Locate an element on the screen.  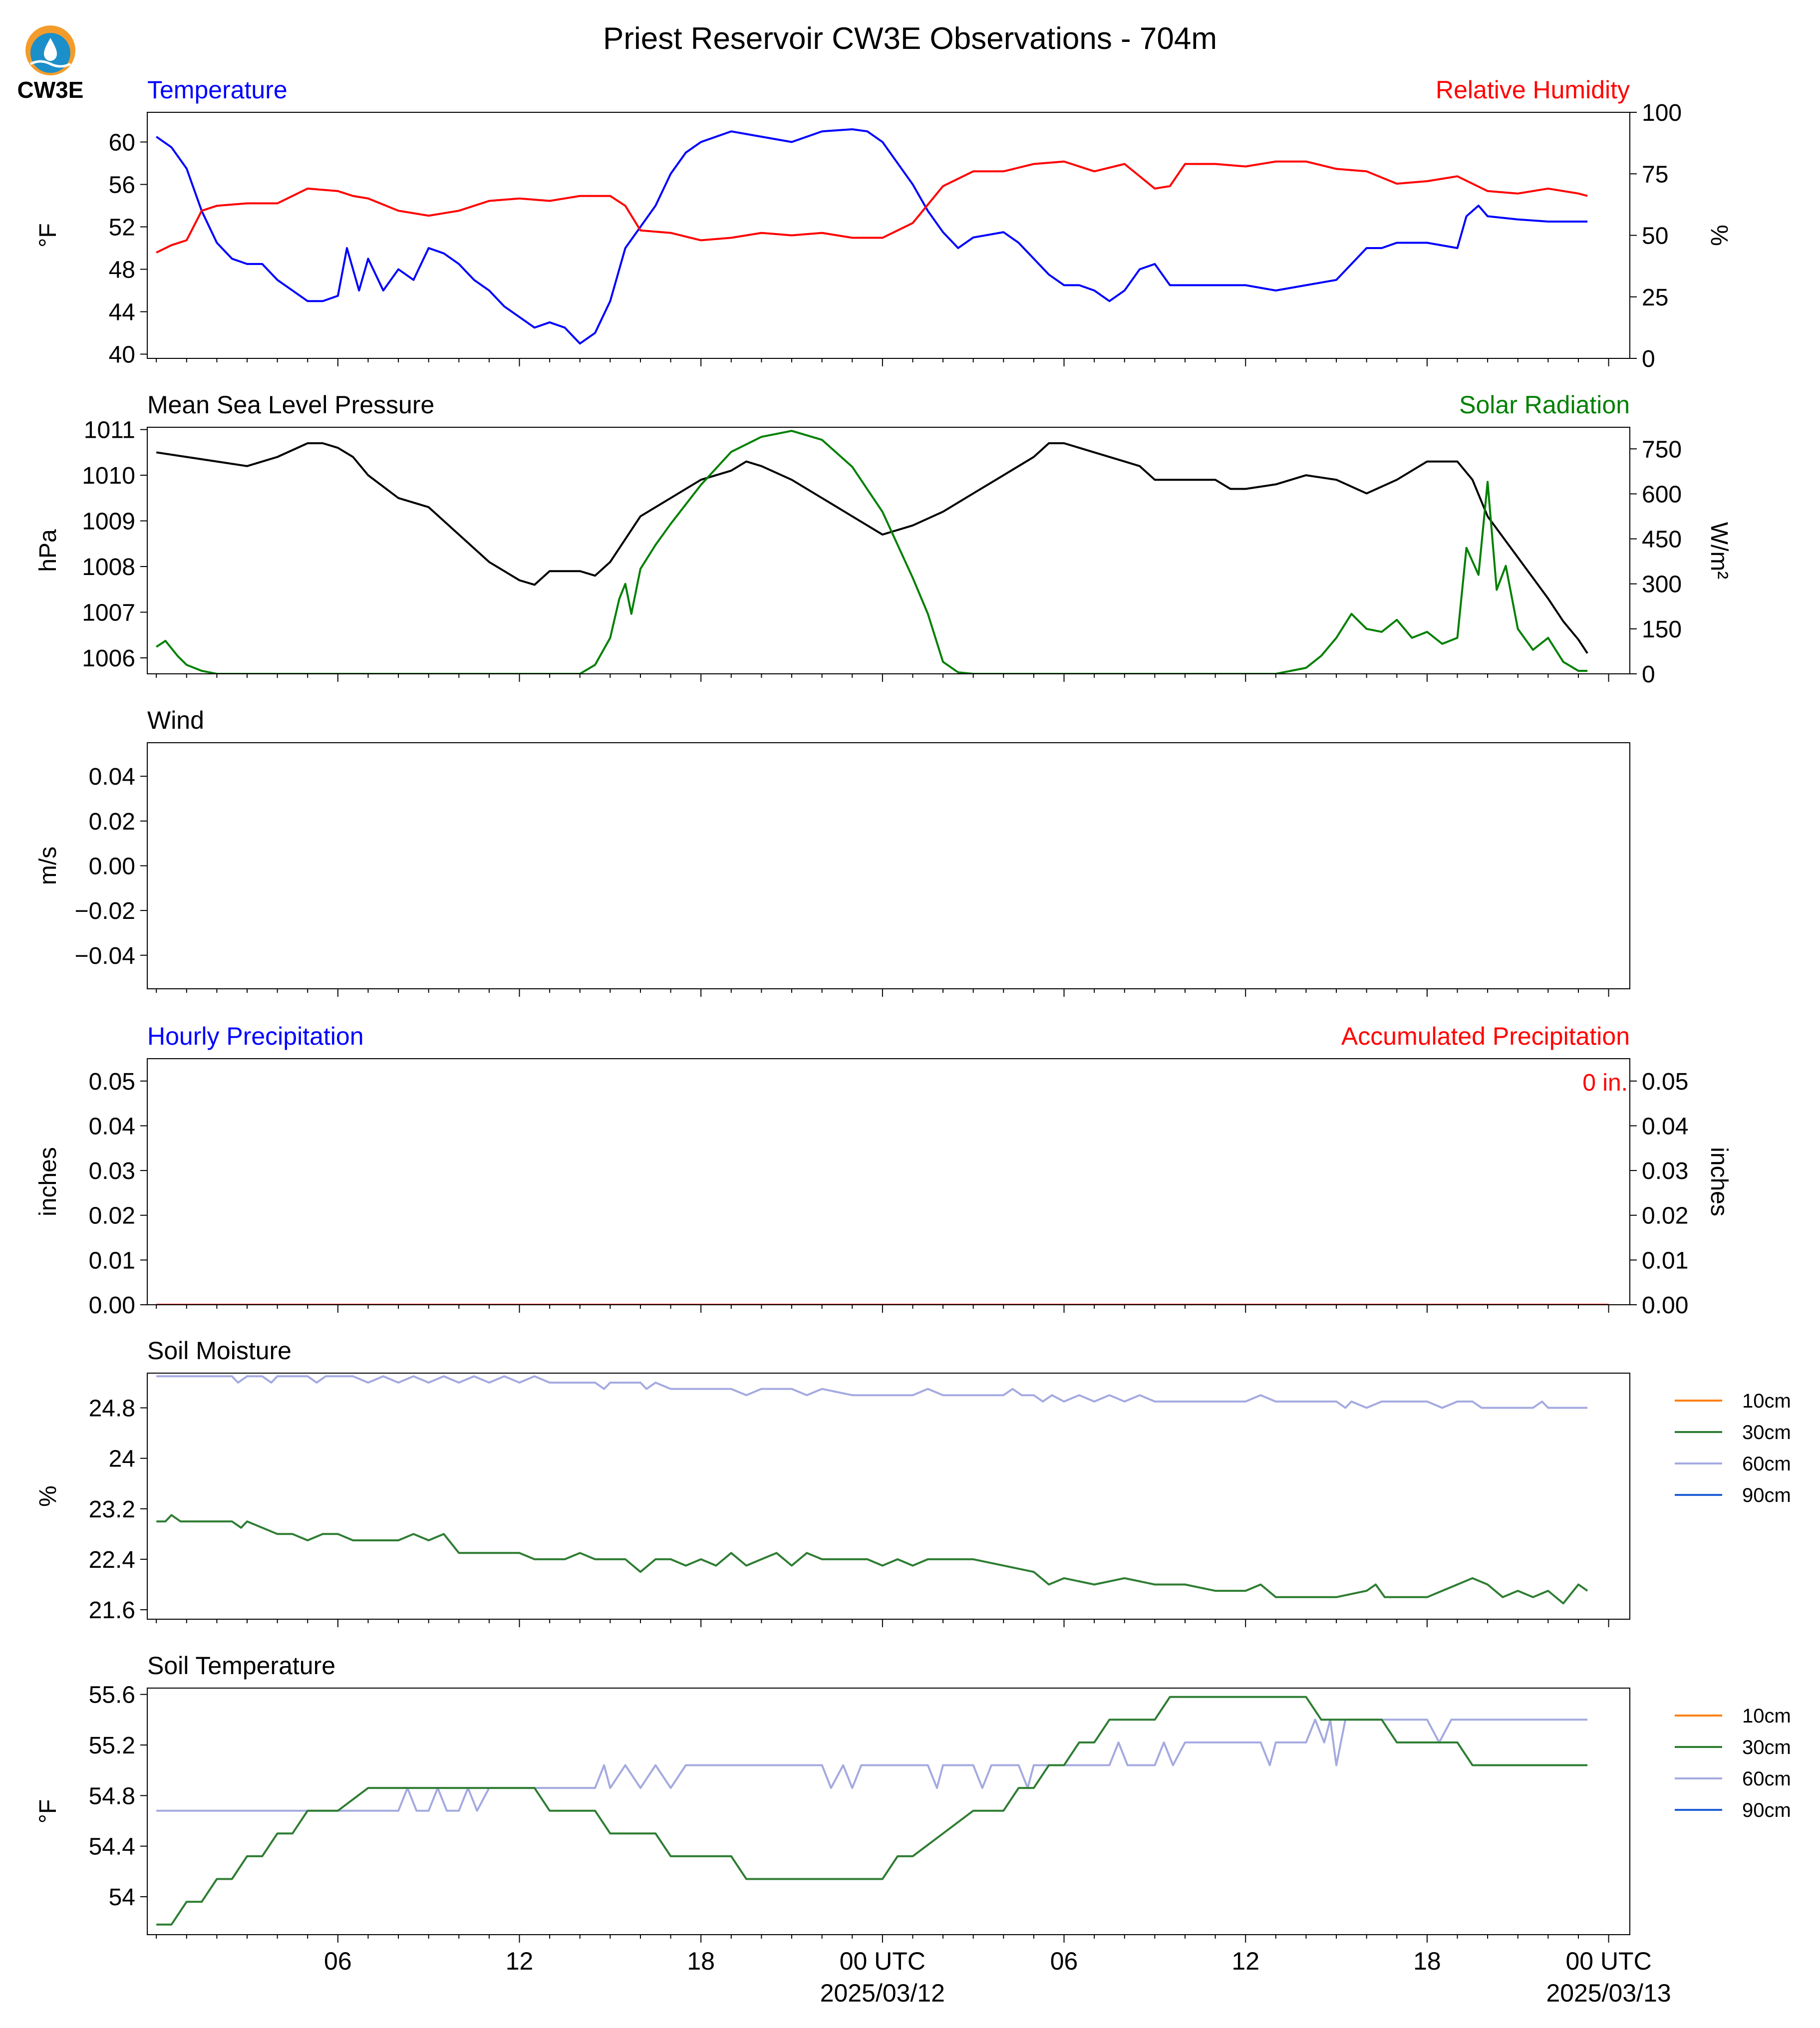
y2-tick-label: 750 is located at coordinates (1662, 449).